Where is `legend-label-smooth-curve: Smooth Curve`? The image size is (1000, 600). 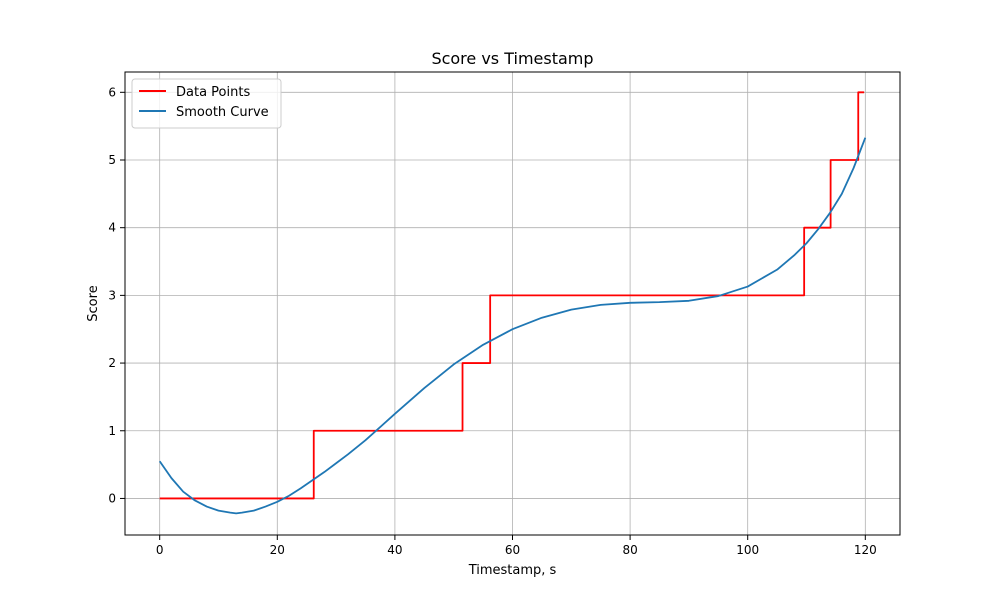
legend-label-smooth-curve: Smooth Curve is located at coordinates (222, 112).